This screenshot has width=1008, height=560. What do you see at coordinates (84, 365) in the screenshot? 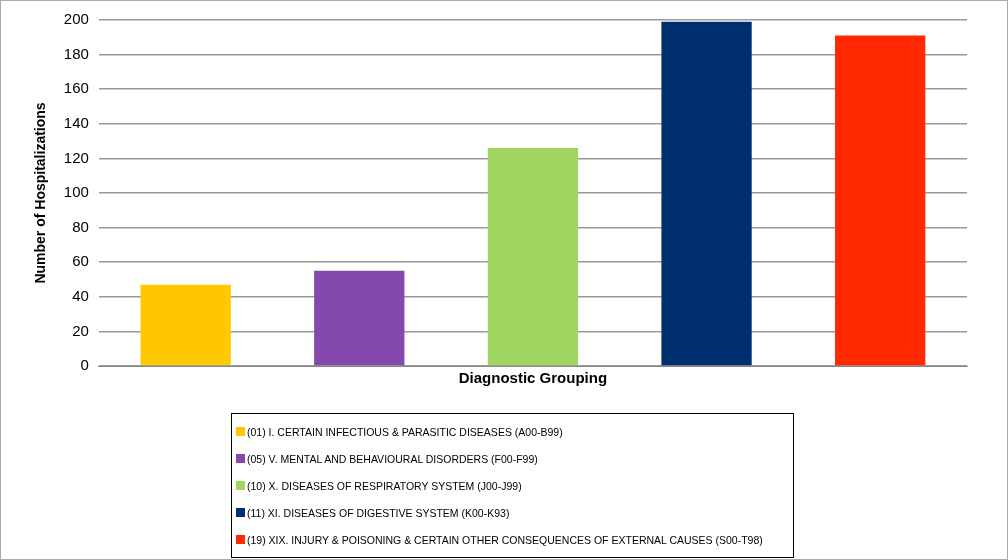
I see `y-tick-label: 0` at bounding box center [84, 365].